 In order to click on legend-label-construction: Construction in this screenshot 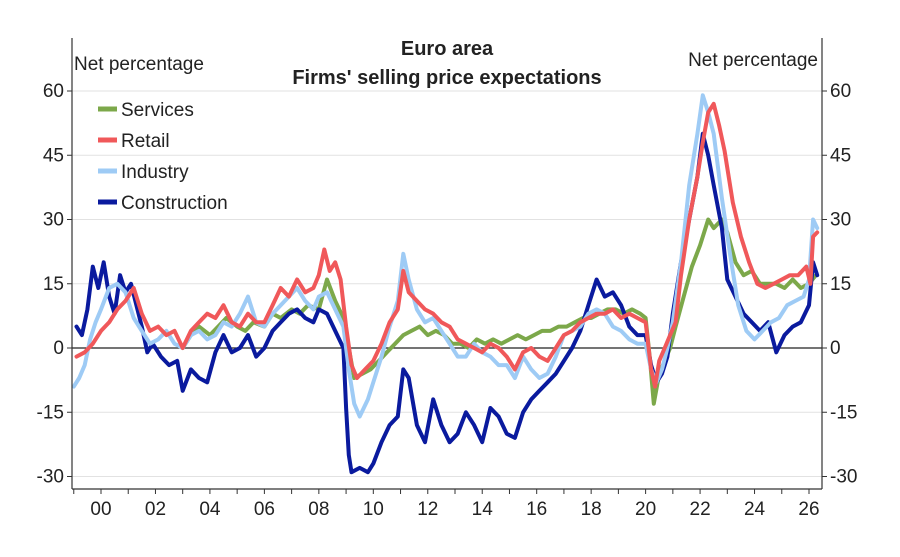, I will do `click(174, 203)`.